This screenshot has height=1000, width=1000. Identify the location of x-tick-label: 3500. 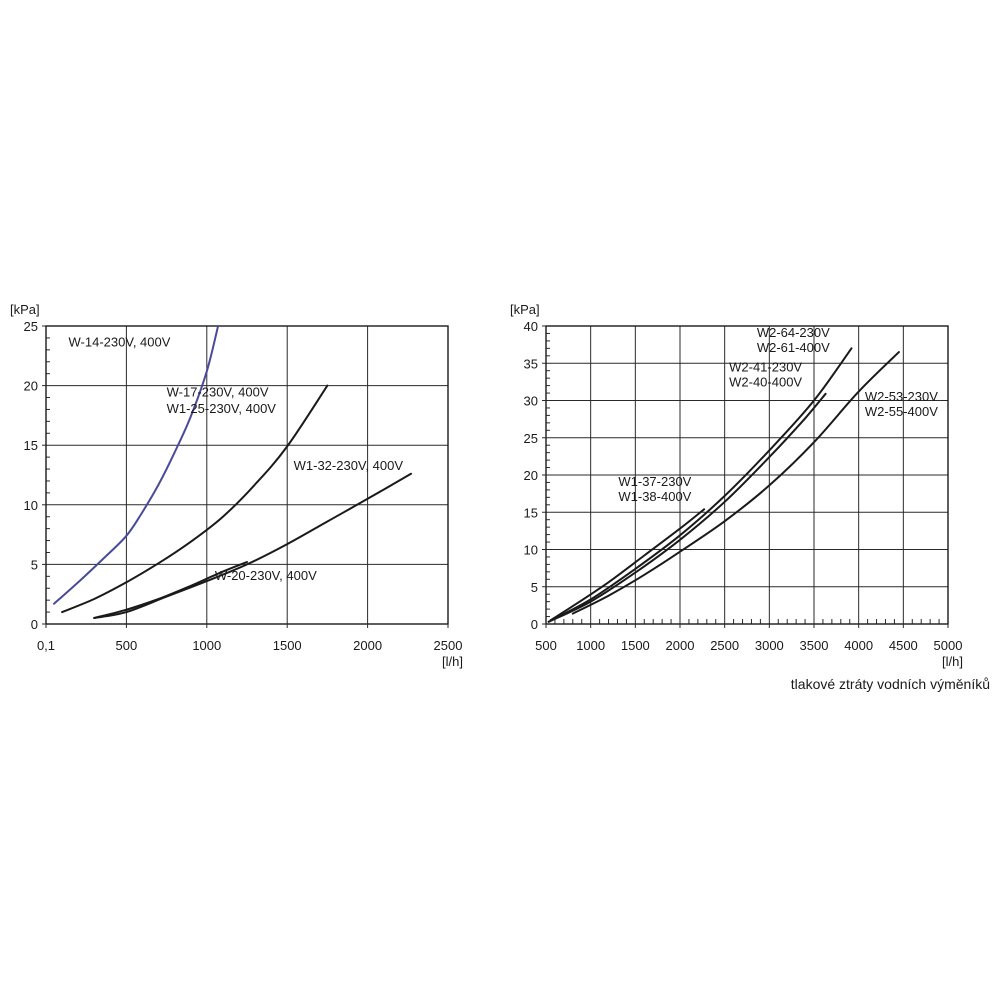
(814, 645).